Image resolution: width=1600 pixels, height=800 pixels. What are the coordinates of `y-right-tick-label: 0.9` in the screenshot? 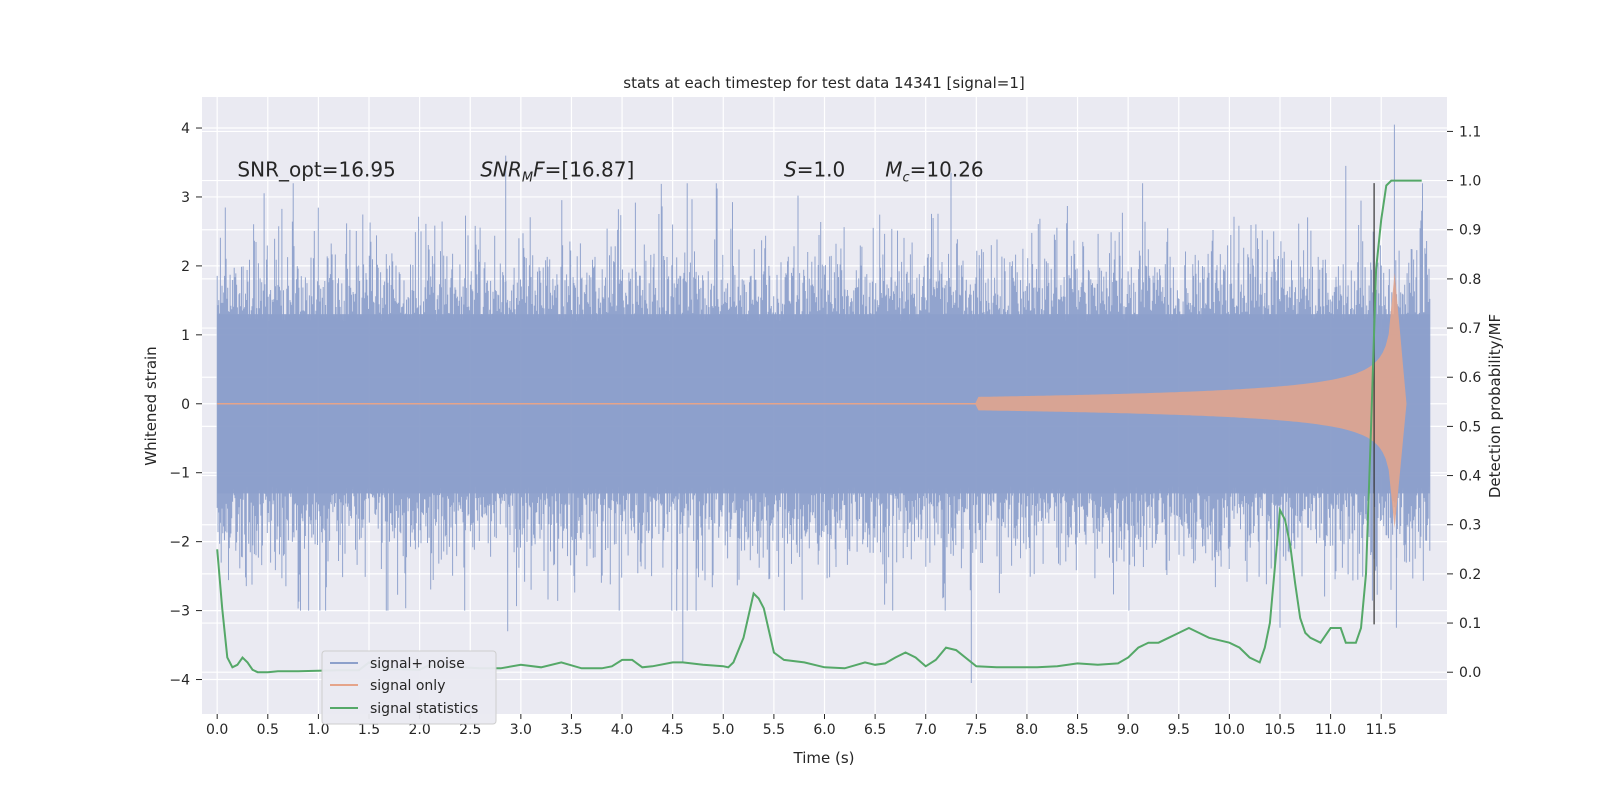 It's located at (1470, 231).